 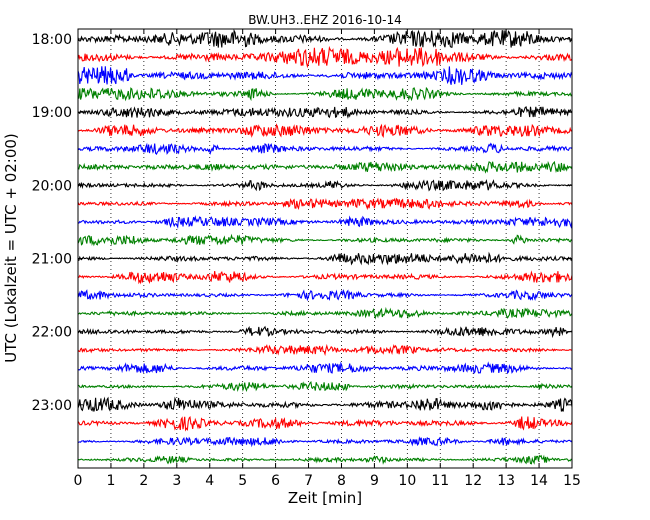 I want to click on y-tick-label: 19:00, so click(x=52, y=113).